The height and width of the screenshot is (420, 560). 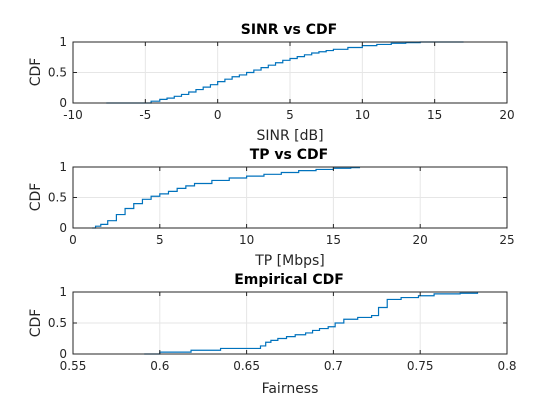 What do you see at coordinates (289, 155) in the screenshot?
I see `chart-title: TP vs CDF` at bounding box center [289, 155].